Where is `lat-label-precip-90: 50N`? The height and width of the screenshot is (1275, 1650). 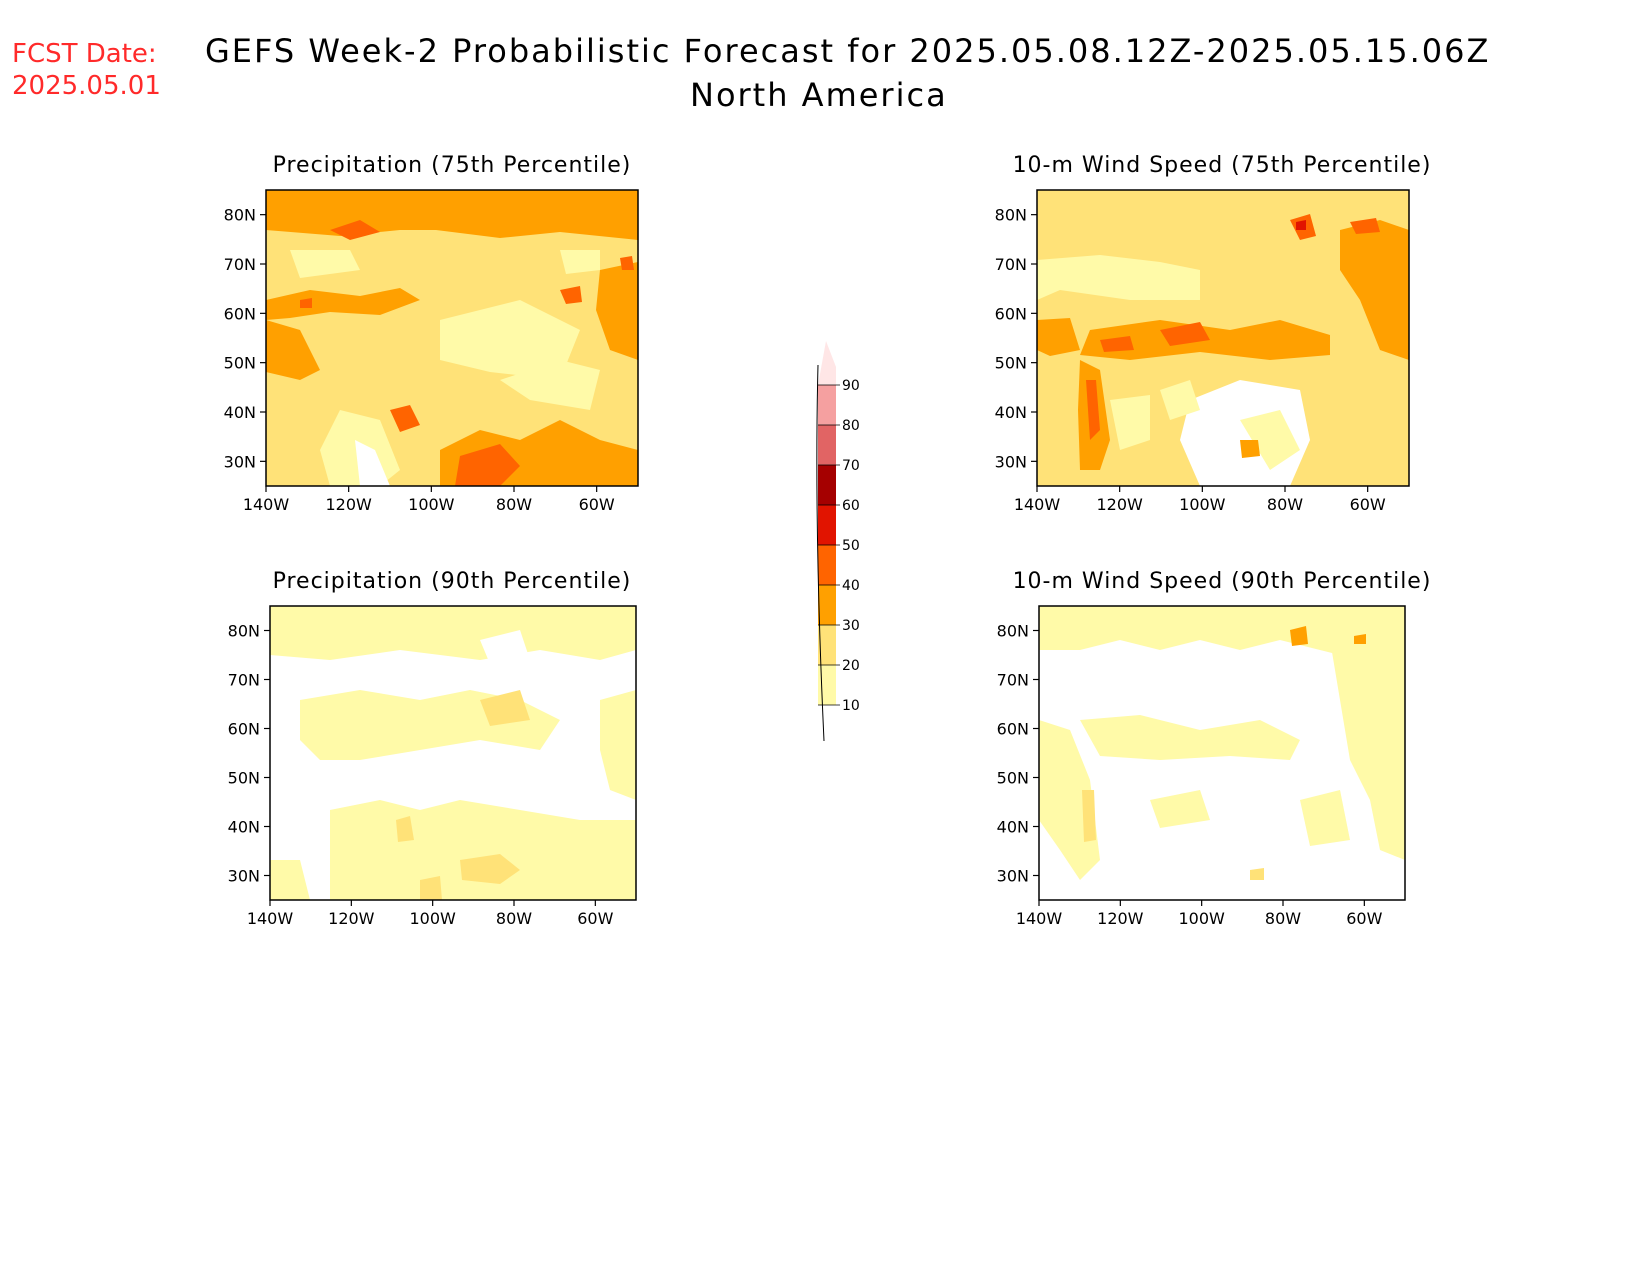
lat-label-precip-90: 50N is located at coordinates (244, 778).